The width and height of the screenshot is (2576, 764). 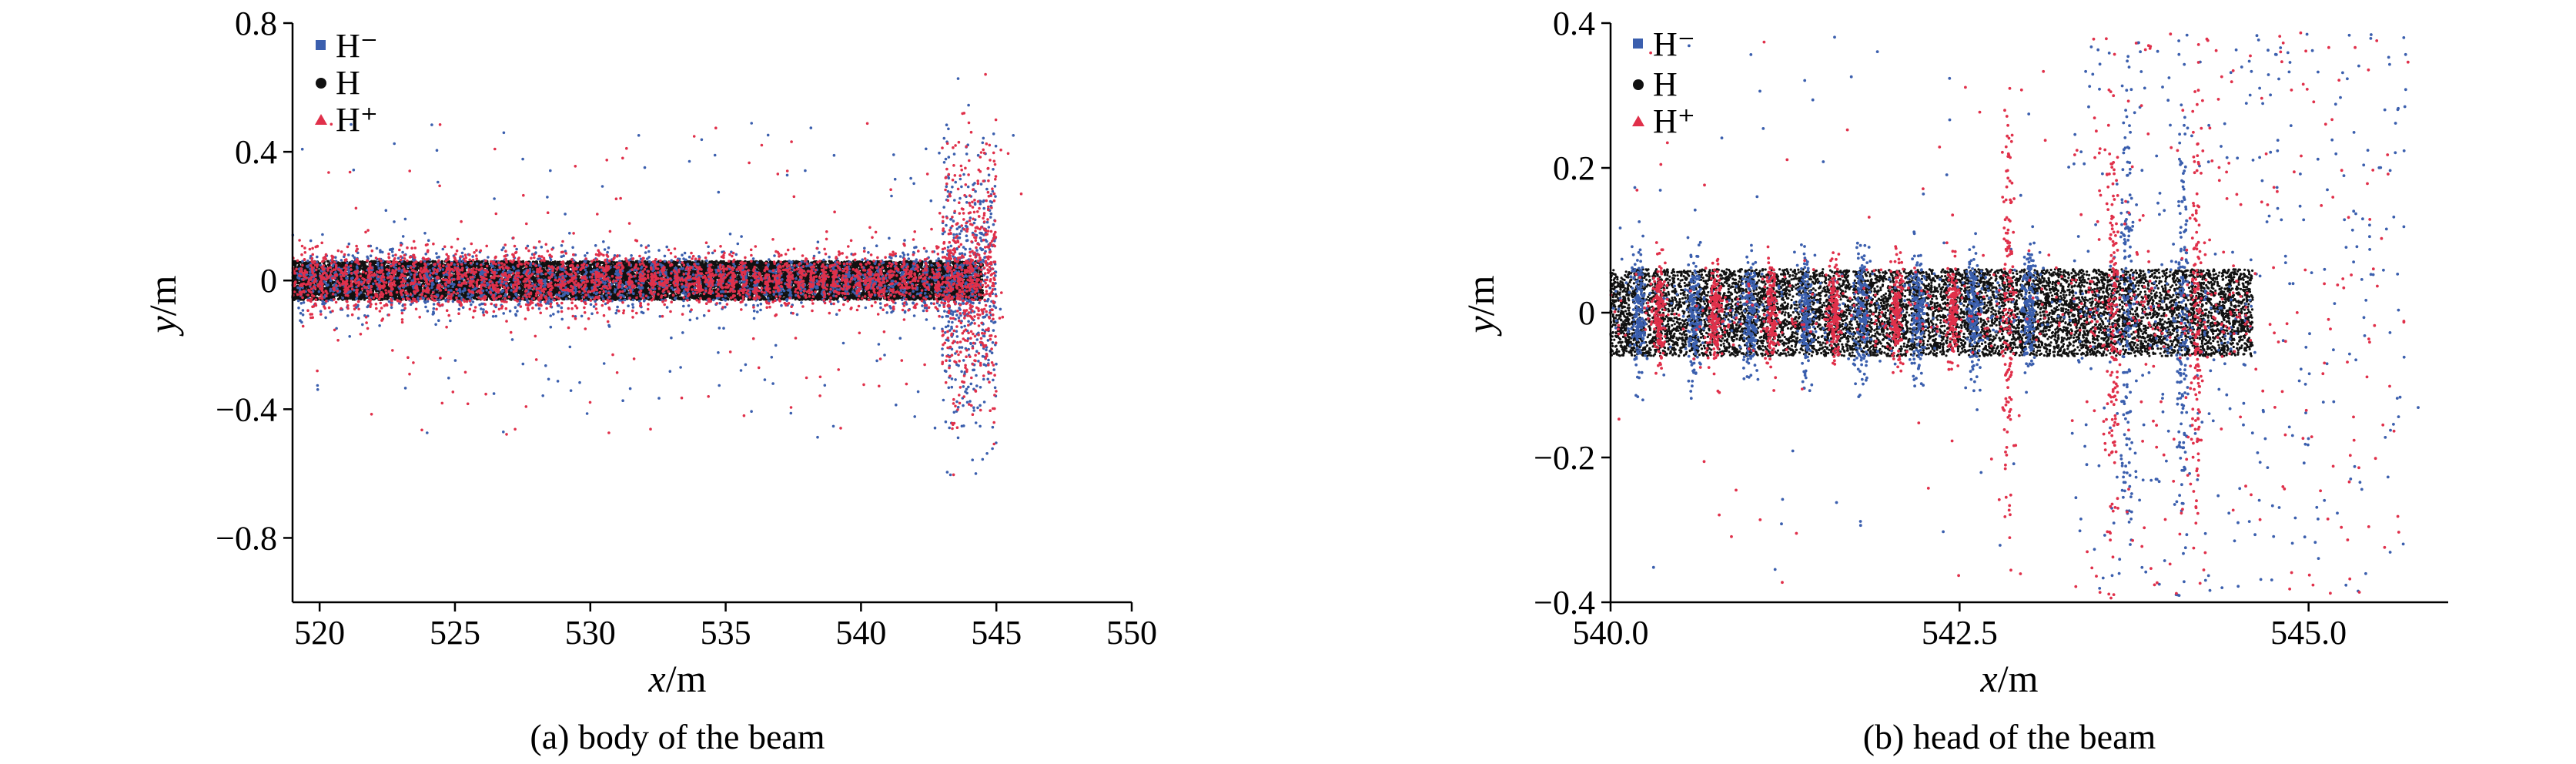 I want to click on legend-marker-h-plus-b, so click(x=1638, y=121).